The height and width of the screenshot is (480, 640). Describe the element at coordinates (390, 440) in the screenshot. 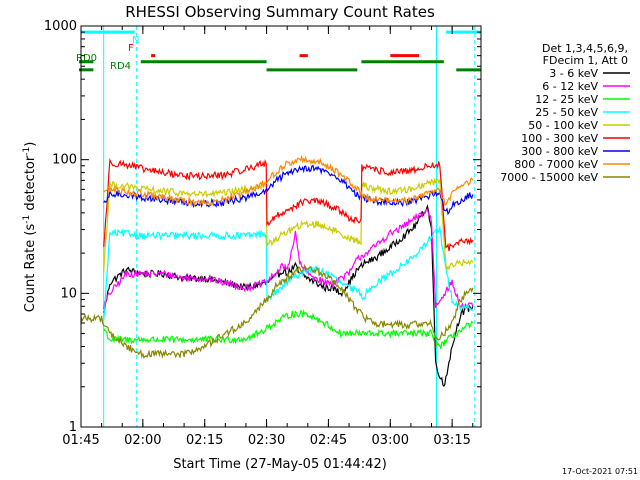

I see `x-tick-label: 03:00` at that location.